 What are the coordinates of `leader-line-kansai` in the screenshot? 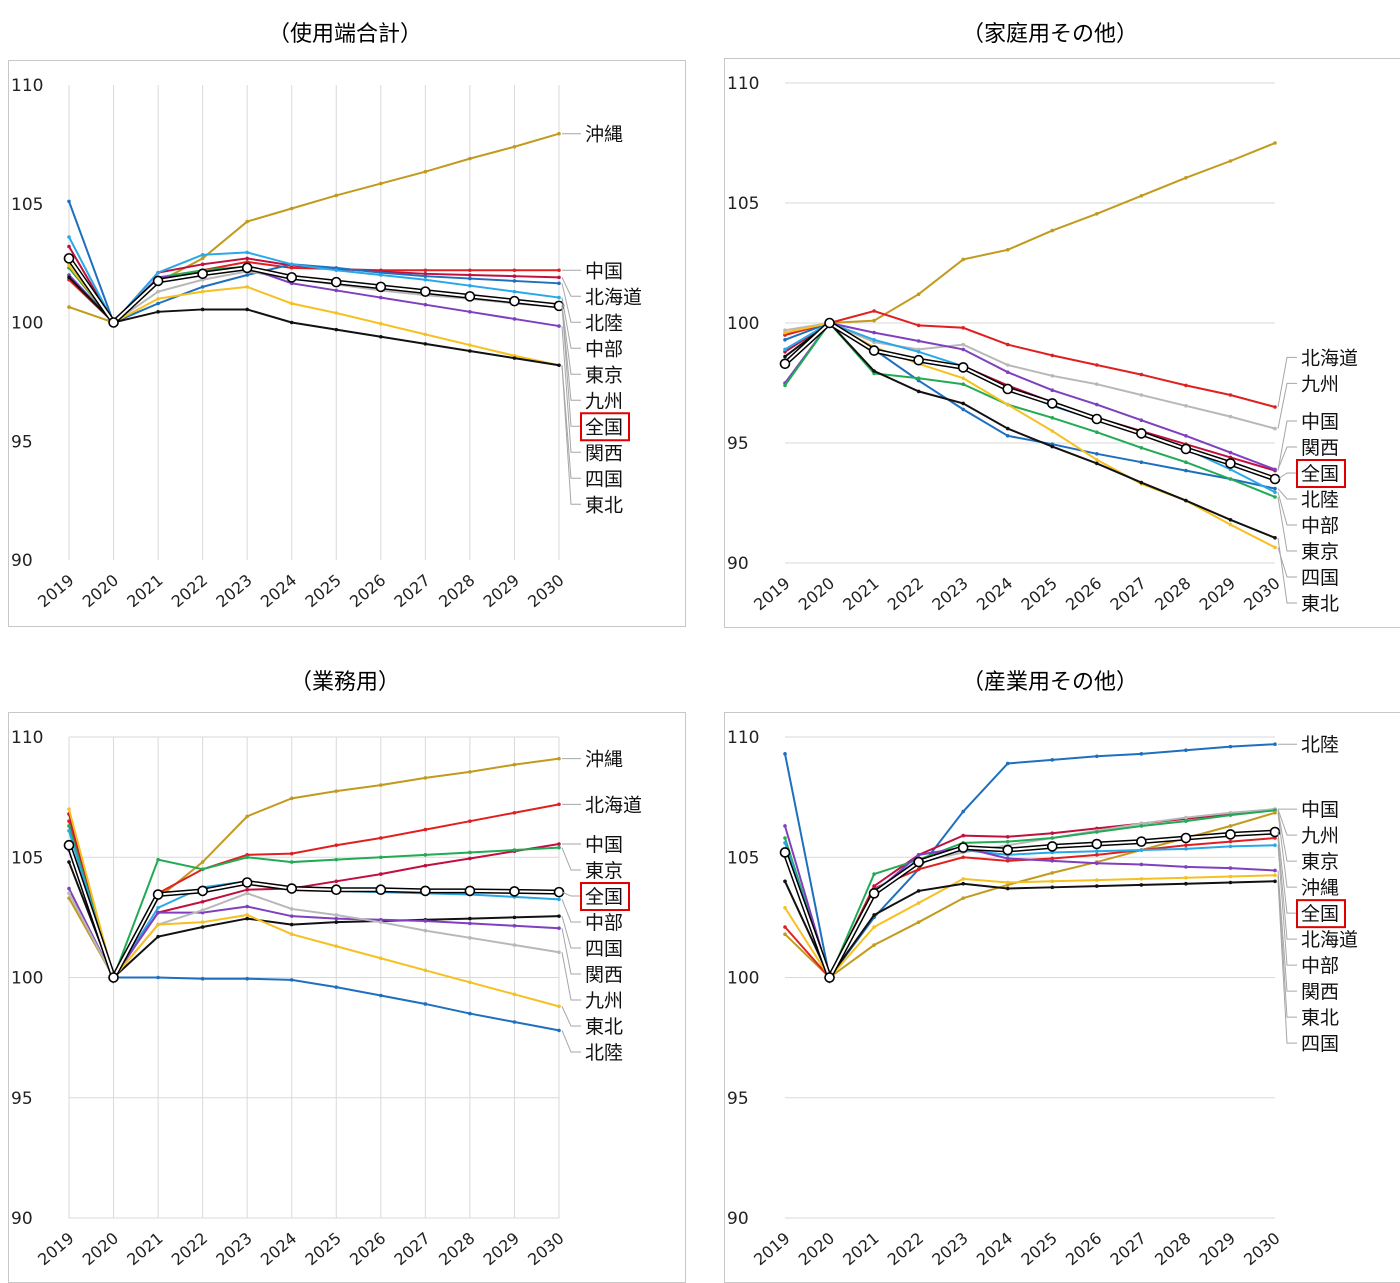 It's located at (1287, 458).